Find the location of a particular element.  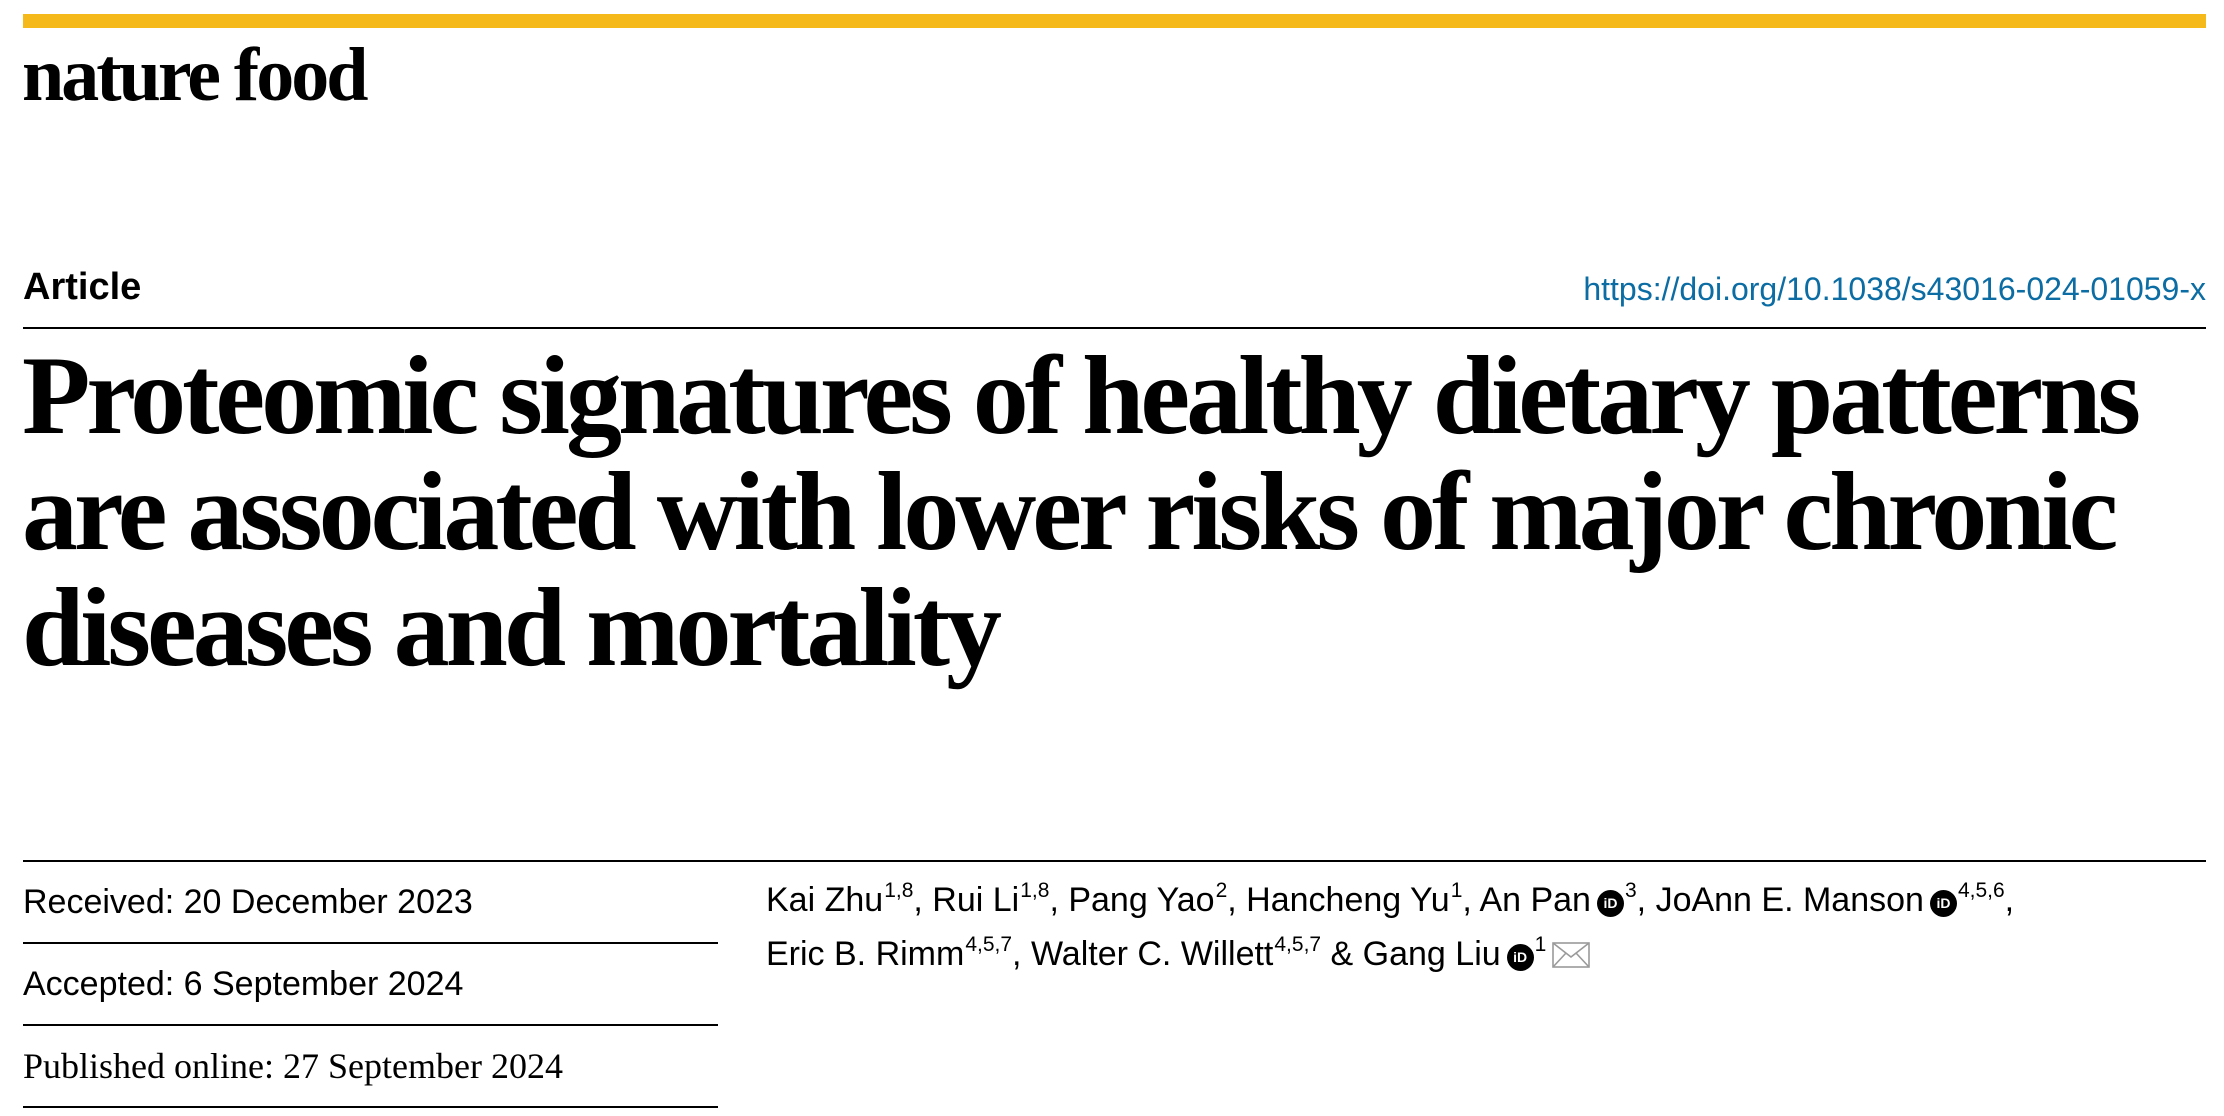

affiliation-superscript: 4,5,6 is located at coordinates (1981, 890).